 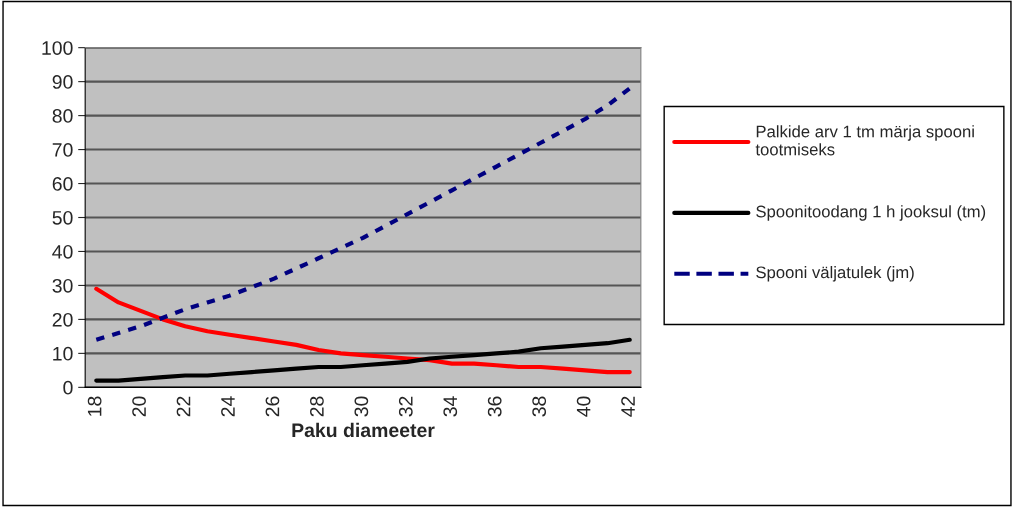 What do you see at coordinates (62, 251) in the screenshot?
I see `y-tick-label: 40` at bounding box center [62, 251].